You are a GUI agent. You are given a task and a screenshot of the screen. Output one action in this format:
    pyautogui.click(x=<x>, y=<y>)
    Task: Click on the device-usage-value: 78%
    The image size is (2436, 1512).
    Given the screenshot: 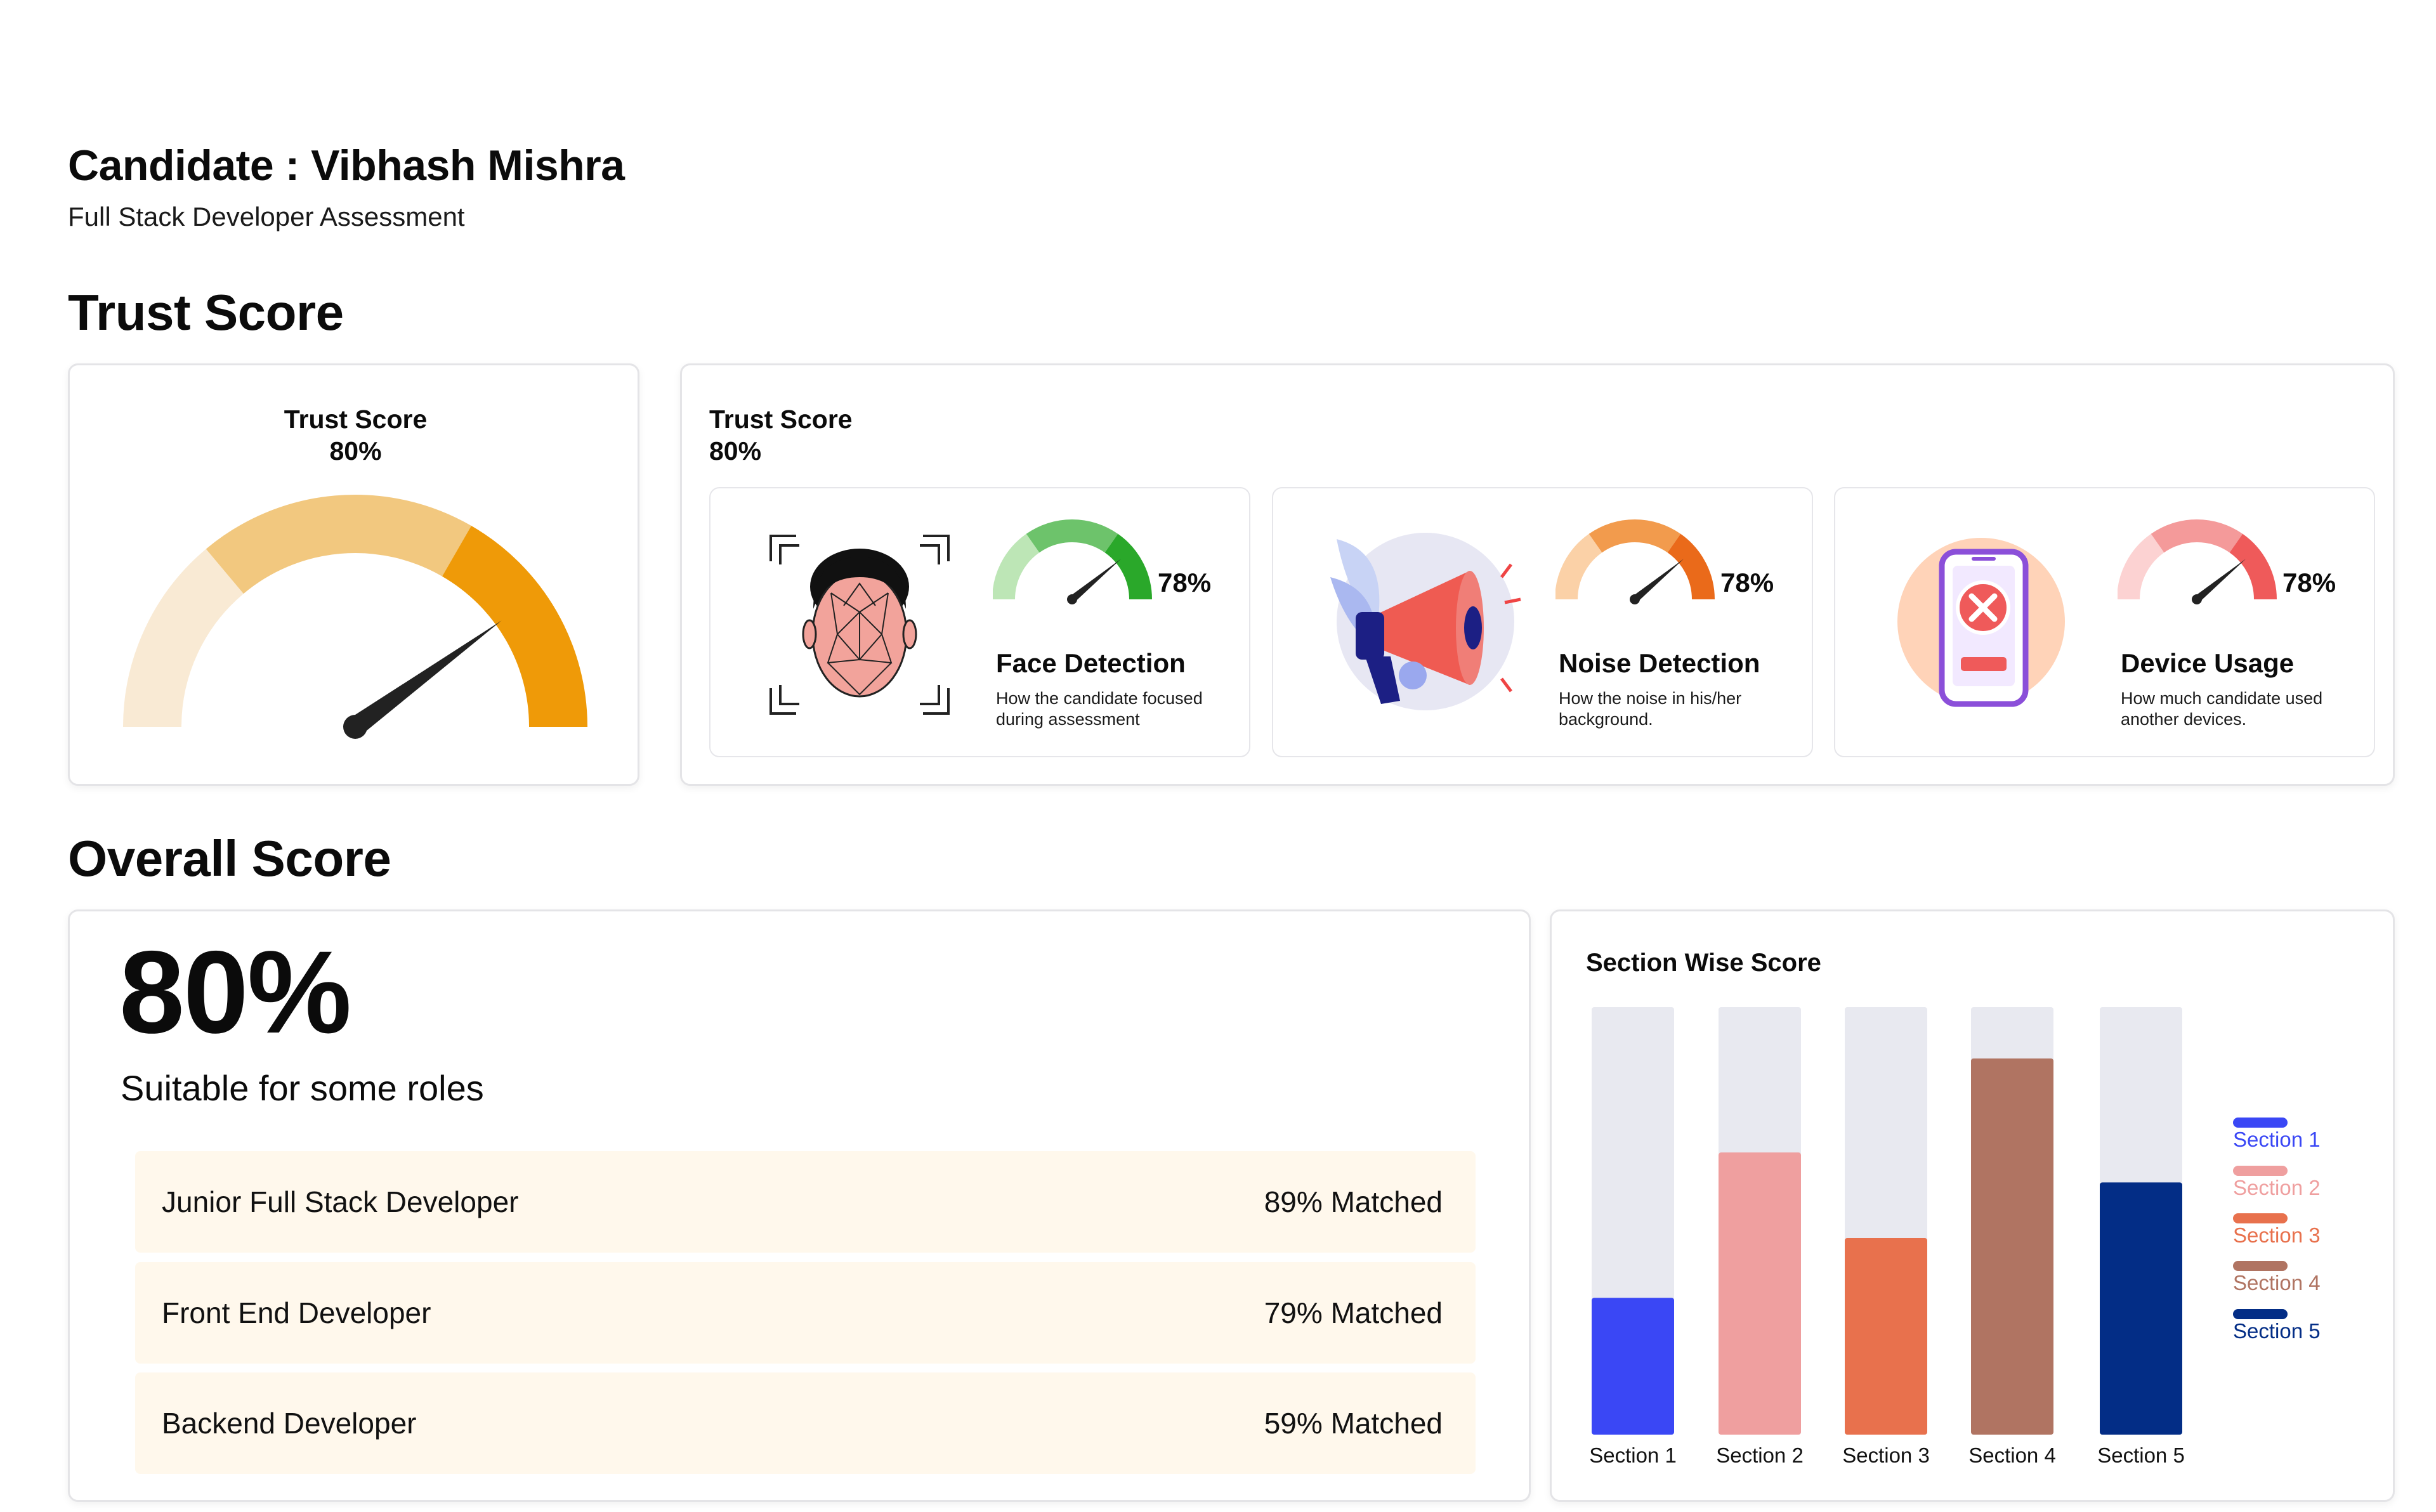 What is the action you would take?
    pyautogui.click(x=2309, y=582)
    